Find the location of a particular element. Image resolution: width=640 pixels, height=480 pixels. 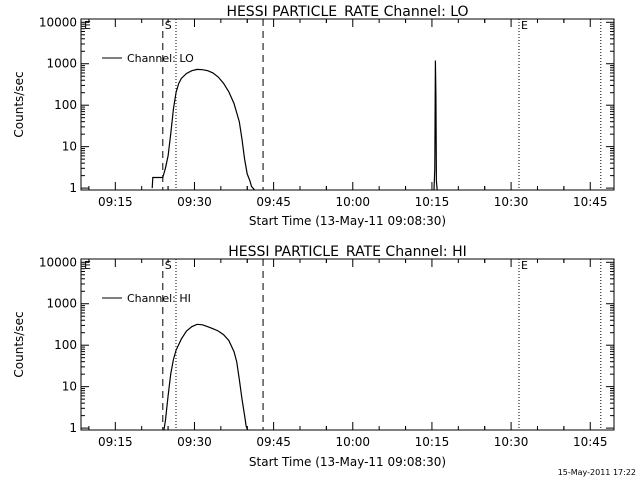

panel-1-marker-letter: S is located at coordinates (168, 25).